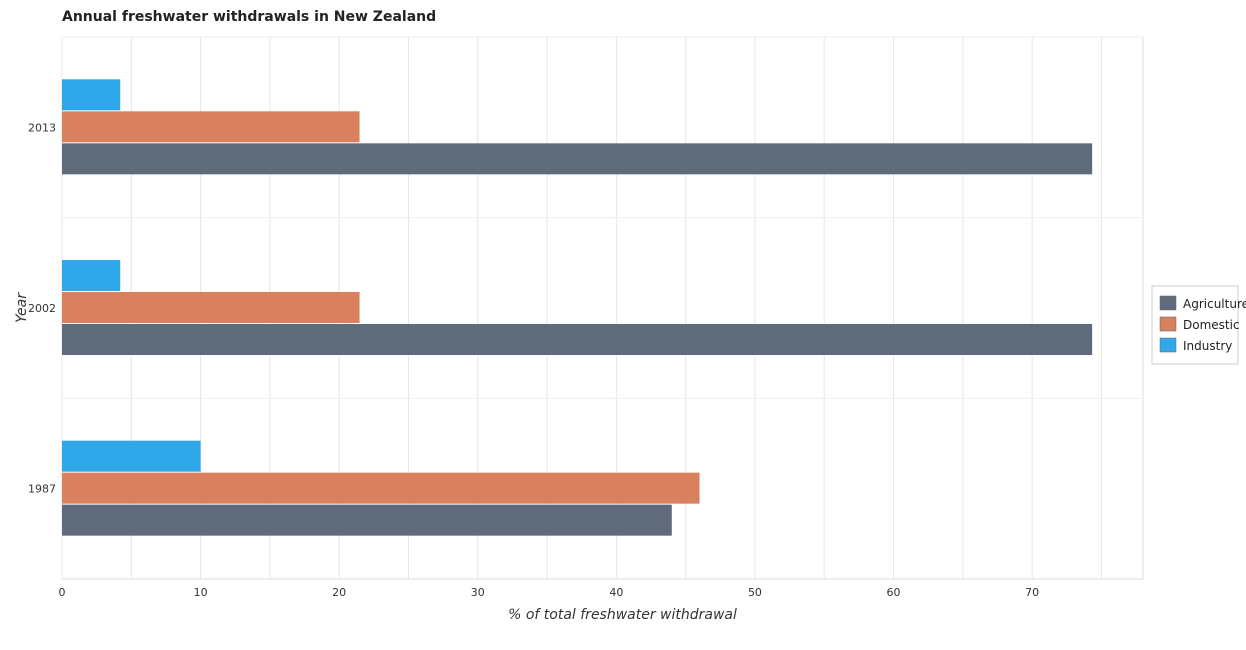 The height and width of the screenshot is (650, 1246). I want to click on x-tick-label: 50, so click(755, 592).